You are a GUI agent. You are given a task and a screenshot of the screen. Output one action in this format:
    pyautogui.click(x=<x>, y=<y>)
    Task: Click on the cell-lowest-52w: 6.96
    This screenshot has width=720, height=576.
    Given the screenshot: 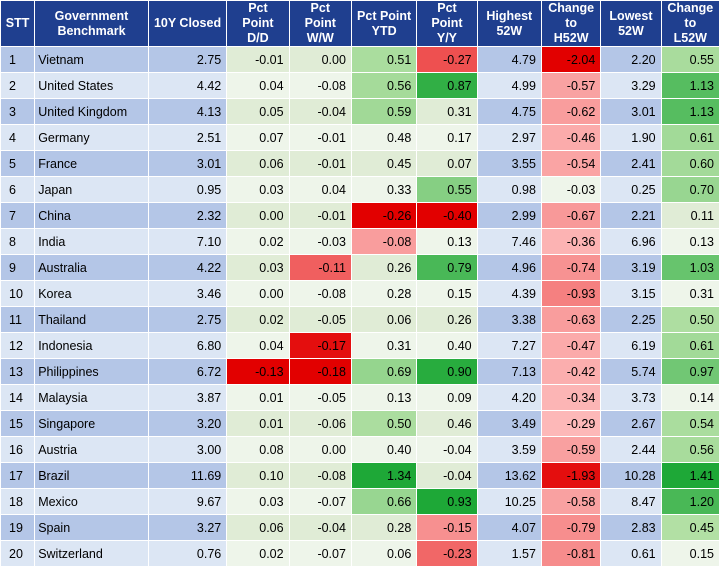 What is the action you would take?
    pyautogui.click(x=631, y=241)
    